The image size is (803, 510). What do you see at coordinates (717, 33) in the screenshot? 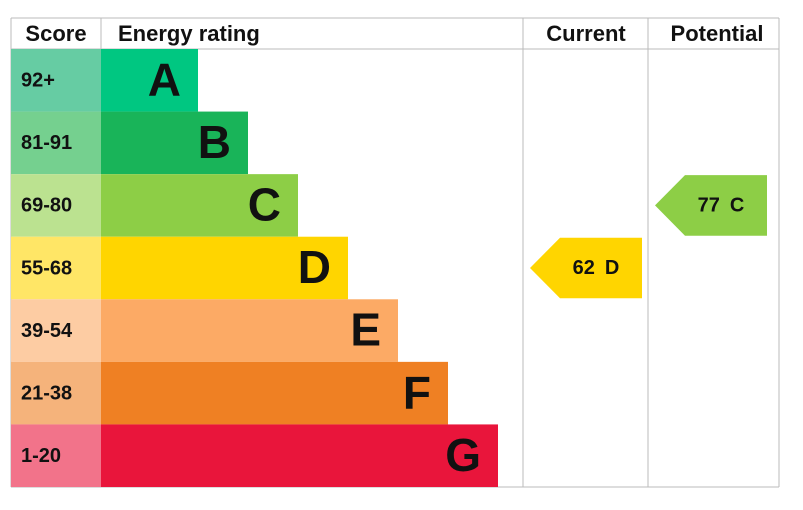
I see `header-potential: Potential` at bounding box center [717, 33].